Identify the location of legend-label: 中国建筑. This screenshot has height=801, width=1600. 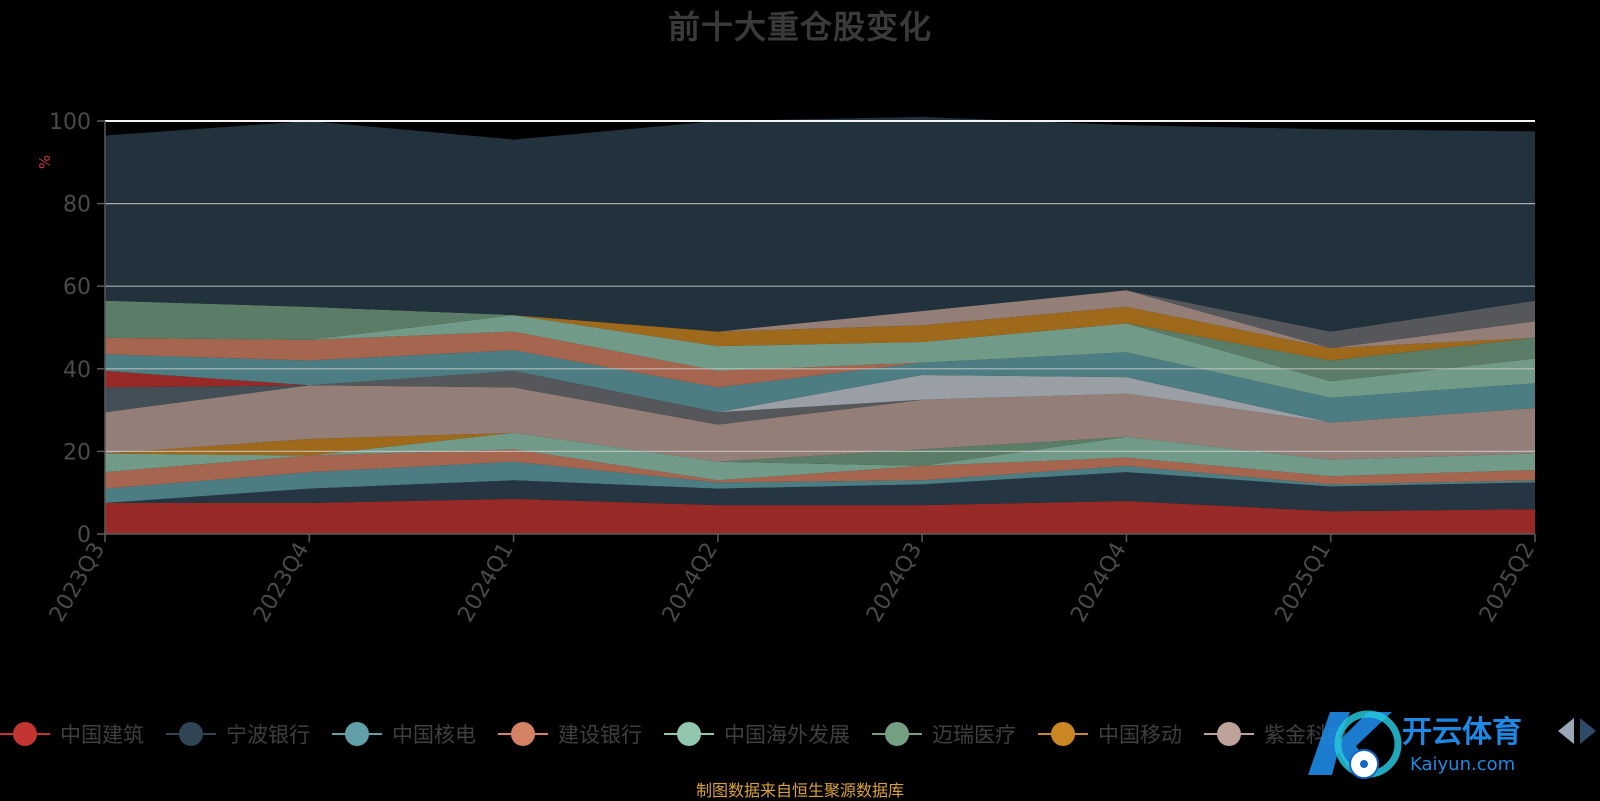
(102, 735).